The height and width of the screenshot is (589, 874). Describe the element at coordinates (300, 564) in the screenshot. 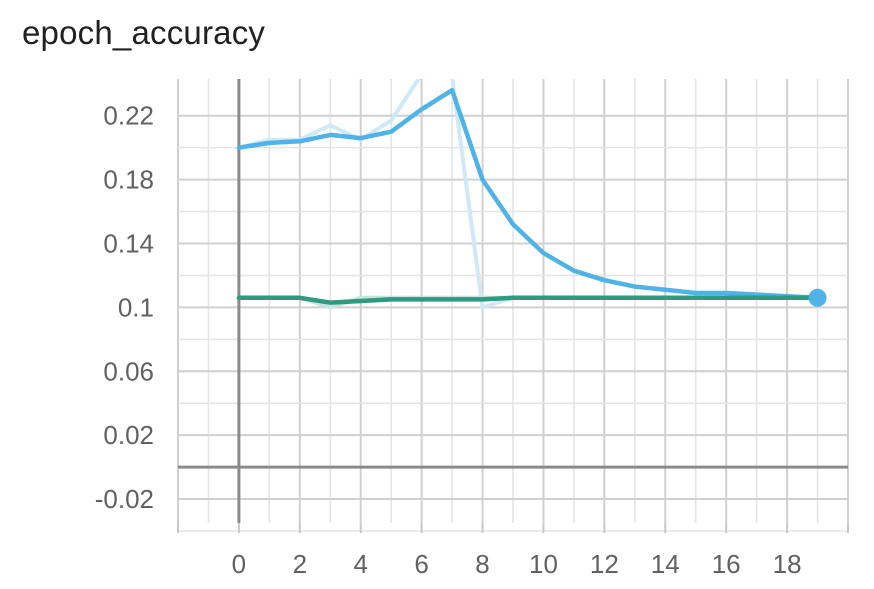

I see `x-tick-label: 2` at that location.